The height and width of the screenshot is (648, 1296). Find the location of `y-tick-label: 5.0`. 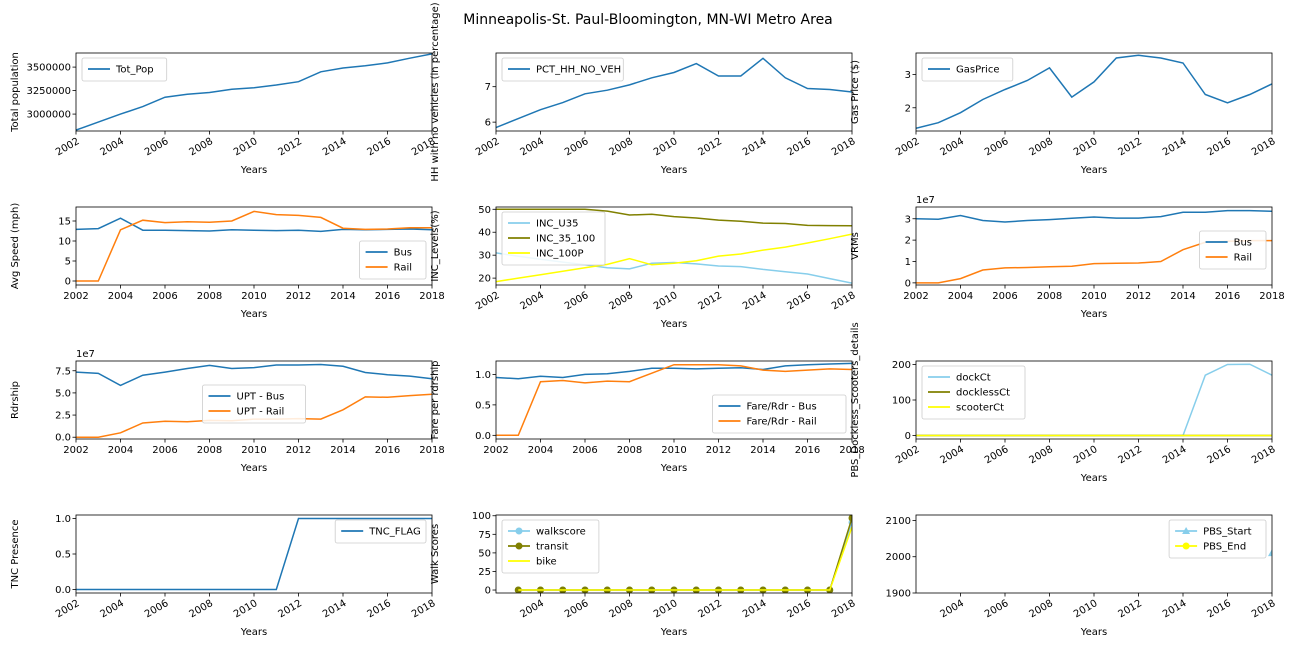

y-tick-label: 5.0 is located at coordinates (63, 393).